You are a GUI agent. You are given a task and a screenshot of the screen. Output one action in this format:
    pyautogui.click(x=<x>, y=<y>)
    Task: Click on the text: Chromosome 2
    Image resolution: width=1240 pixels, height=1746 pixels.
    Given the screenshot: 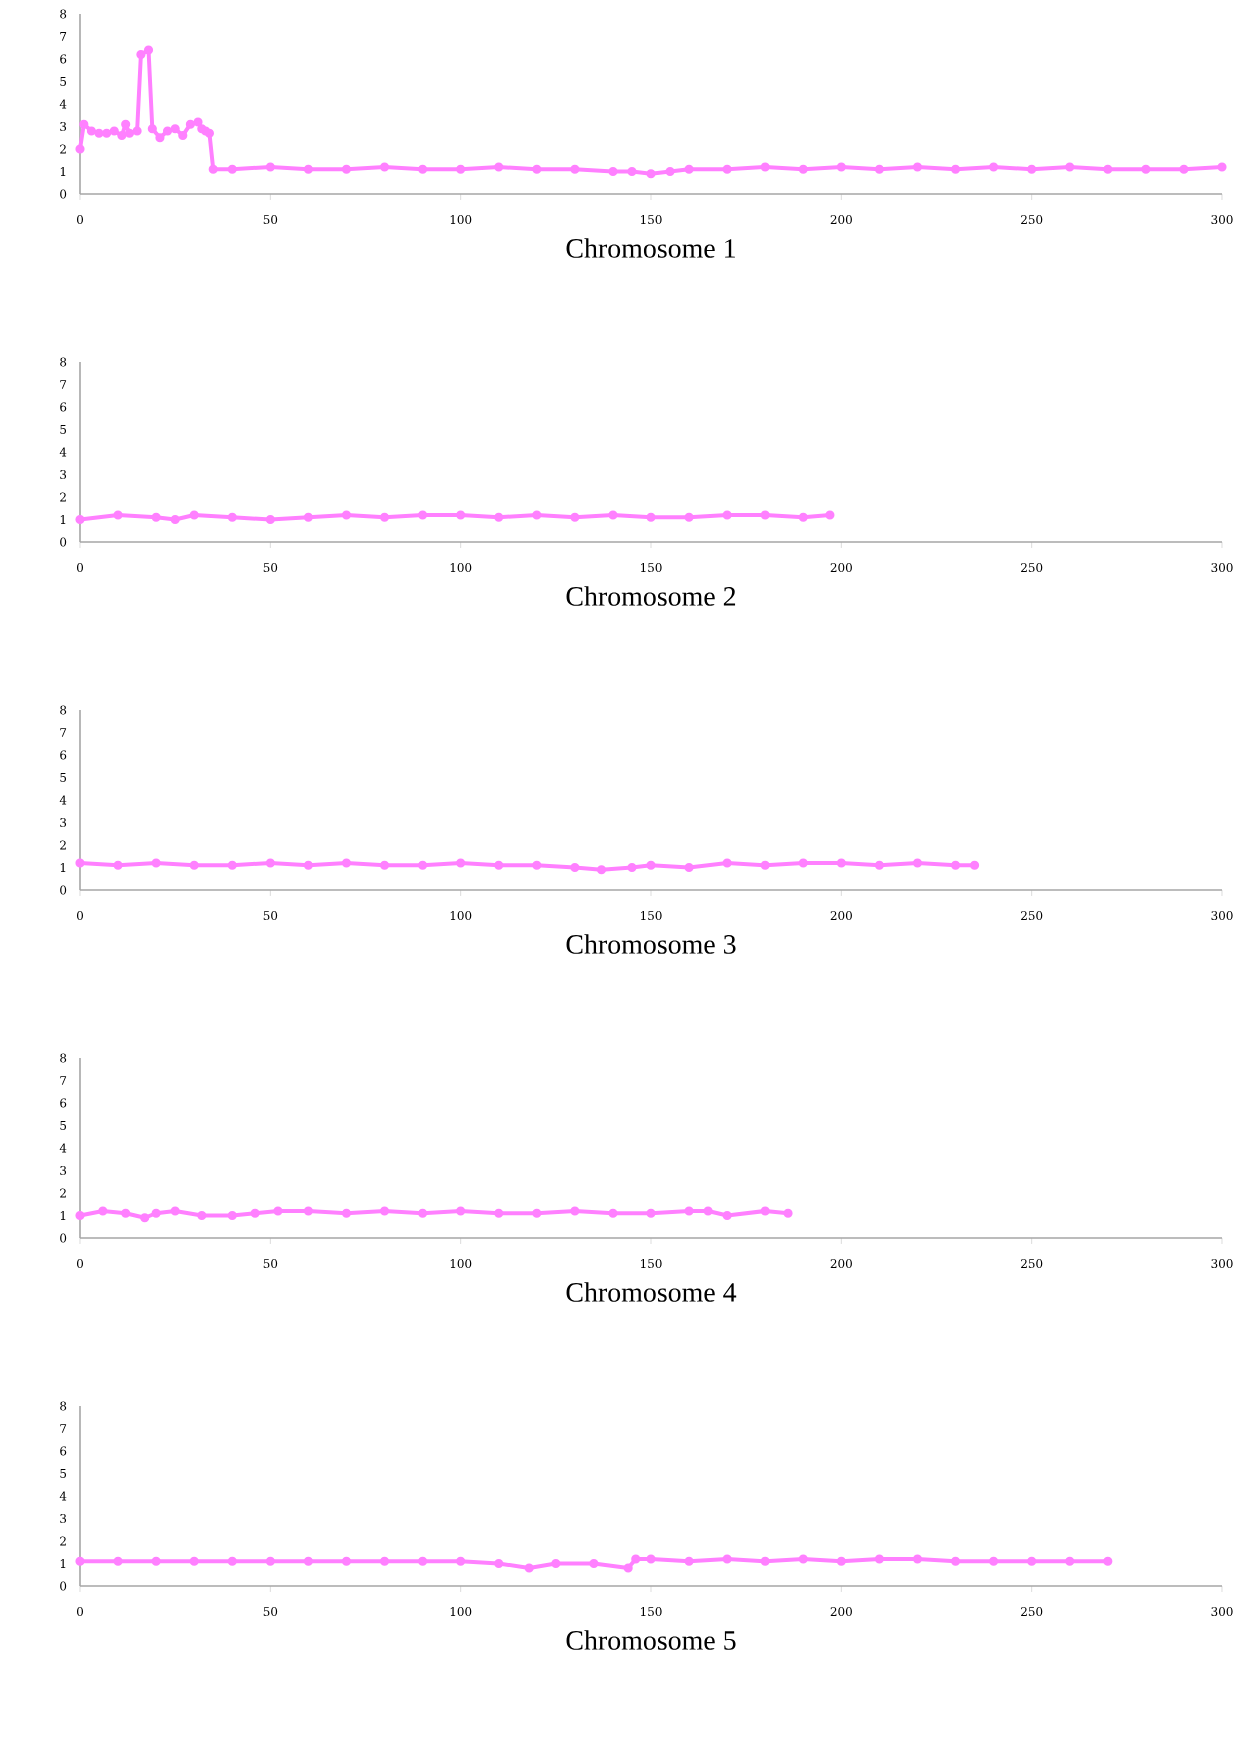 What is the action you would take?
    pyautogui.click(x=651, y=596)
    